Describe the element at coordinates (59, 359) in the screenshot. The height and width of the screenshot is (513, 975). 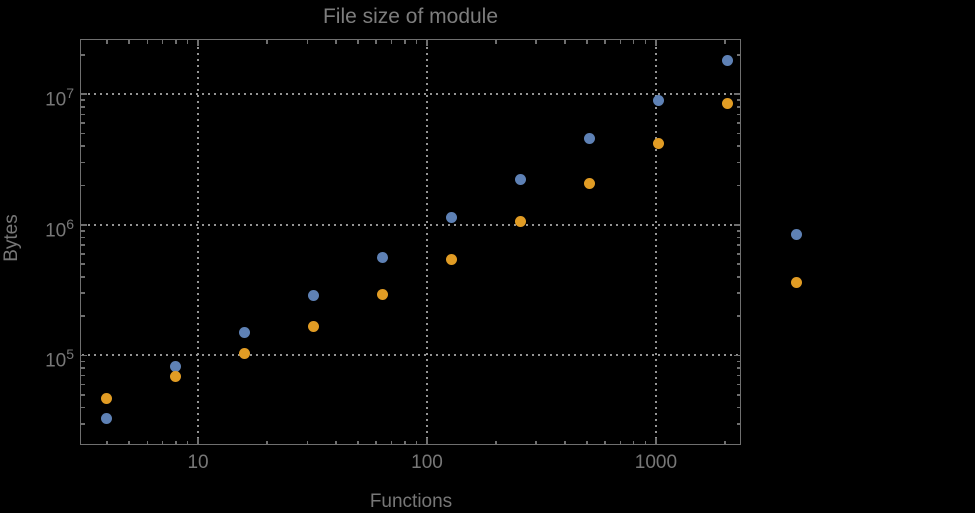
I see `y-tick-label: 10⁵` at that location.